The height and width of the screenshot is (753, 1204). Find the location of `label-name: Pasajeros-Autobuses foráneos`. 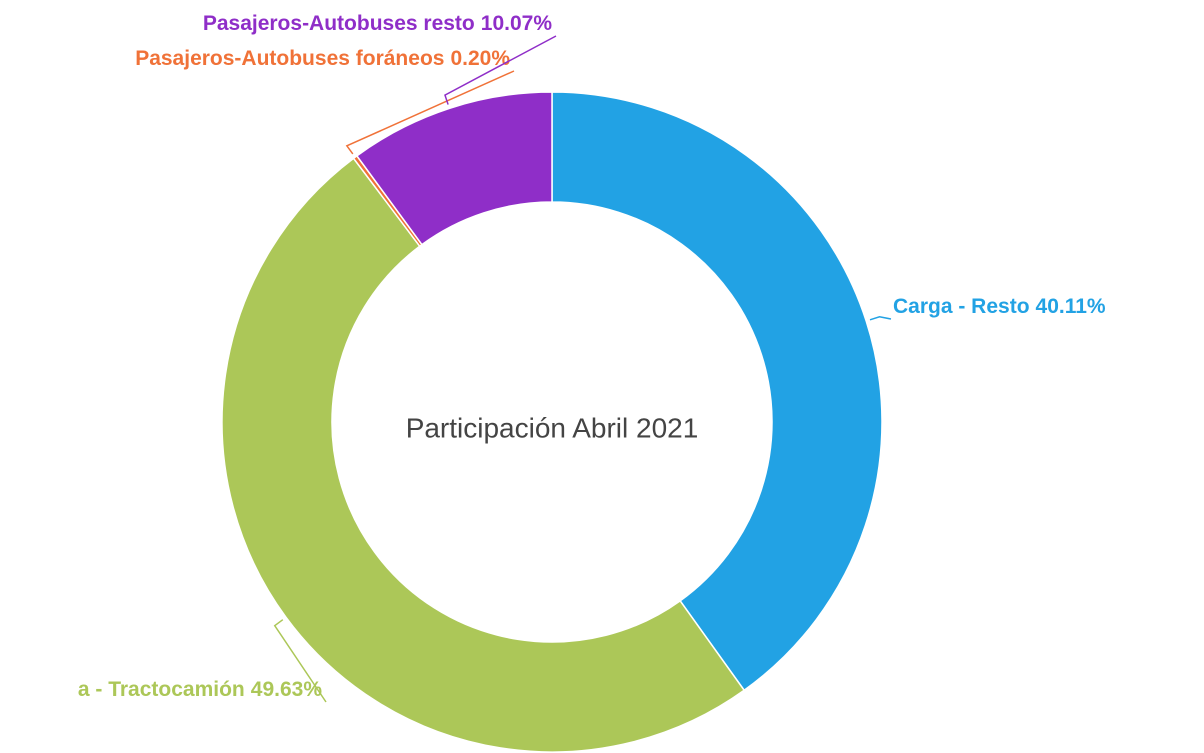

label-name: Pasajeros-Autobuses foráneos is located at coordinates (289, 58).